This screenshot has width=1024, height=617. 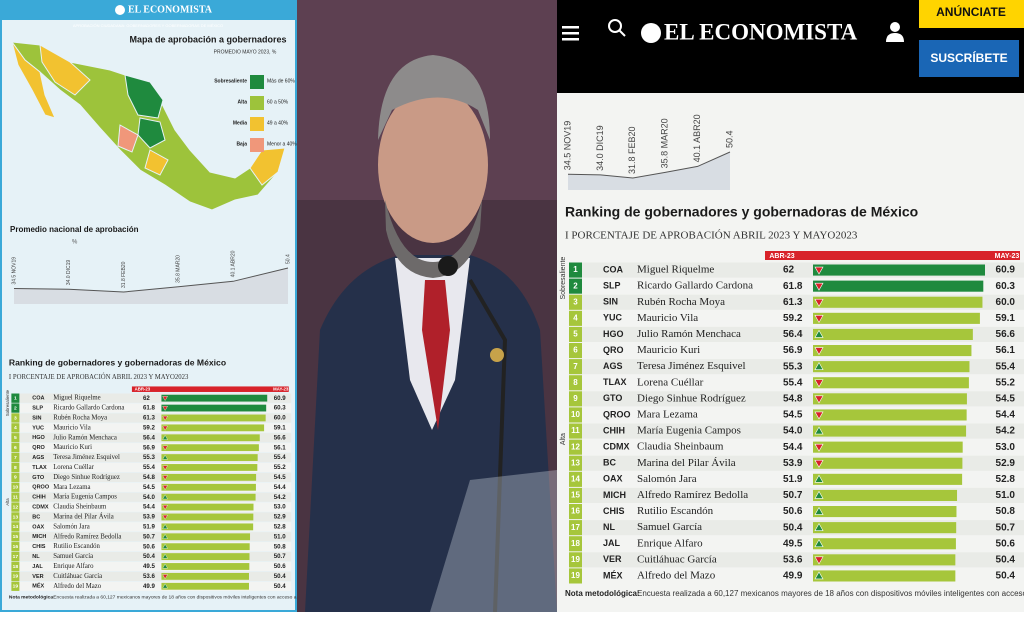 I want to click on approval-may: 50.4, so click(x=280, y=576).